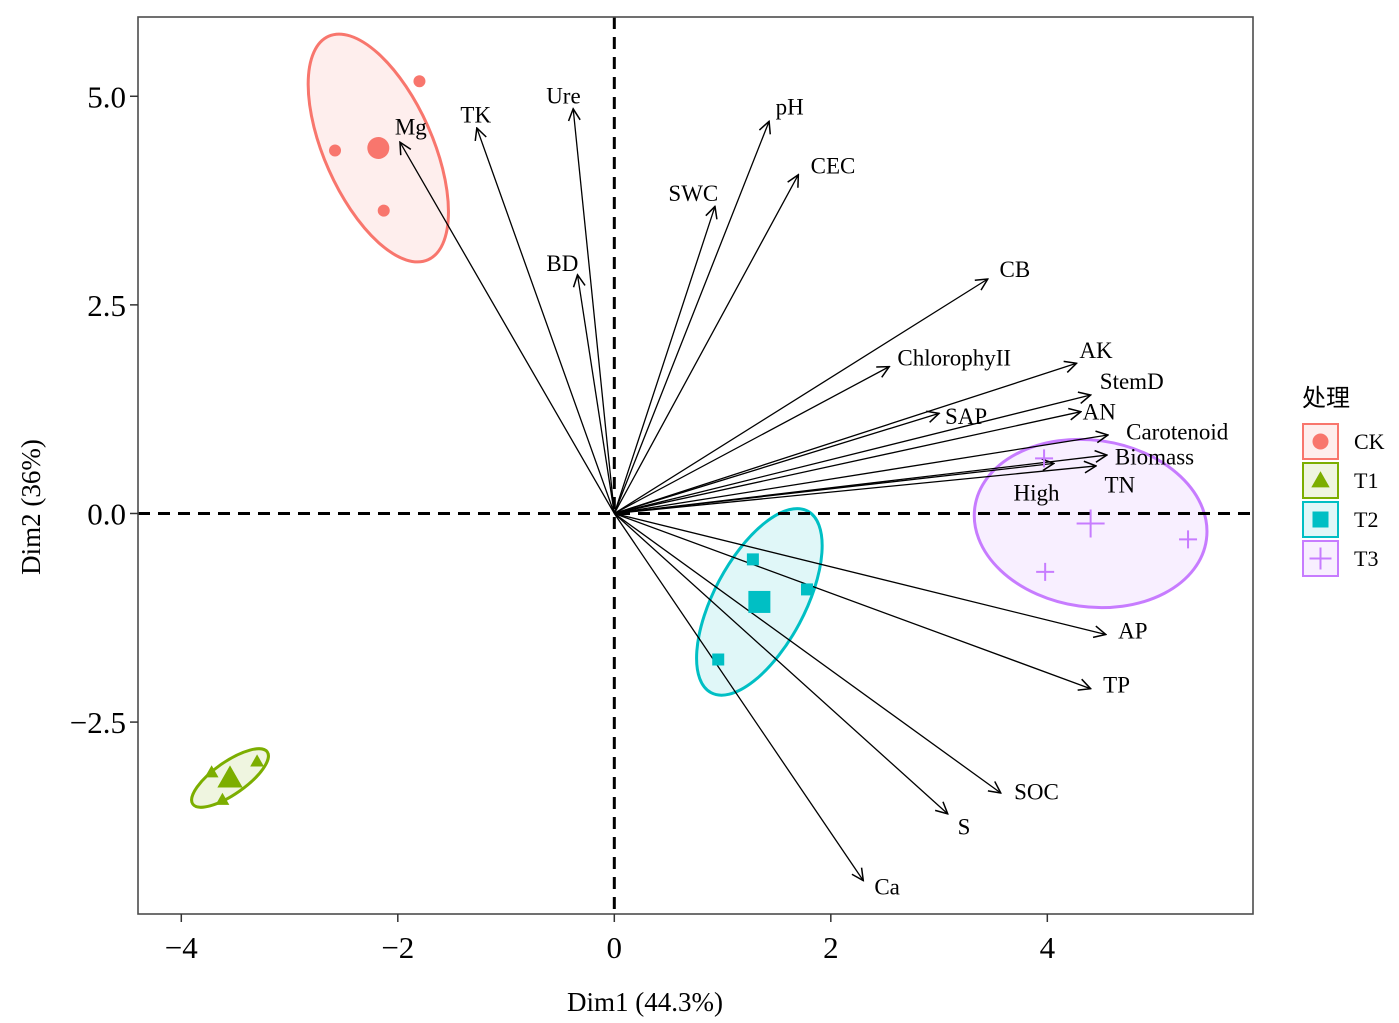 The height and width of the screenshot is (1023, 1399). I want to click on arrow-carotenoid, so click(861, 475).